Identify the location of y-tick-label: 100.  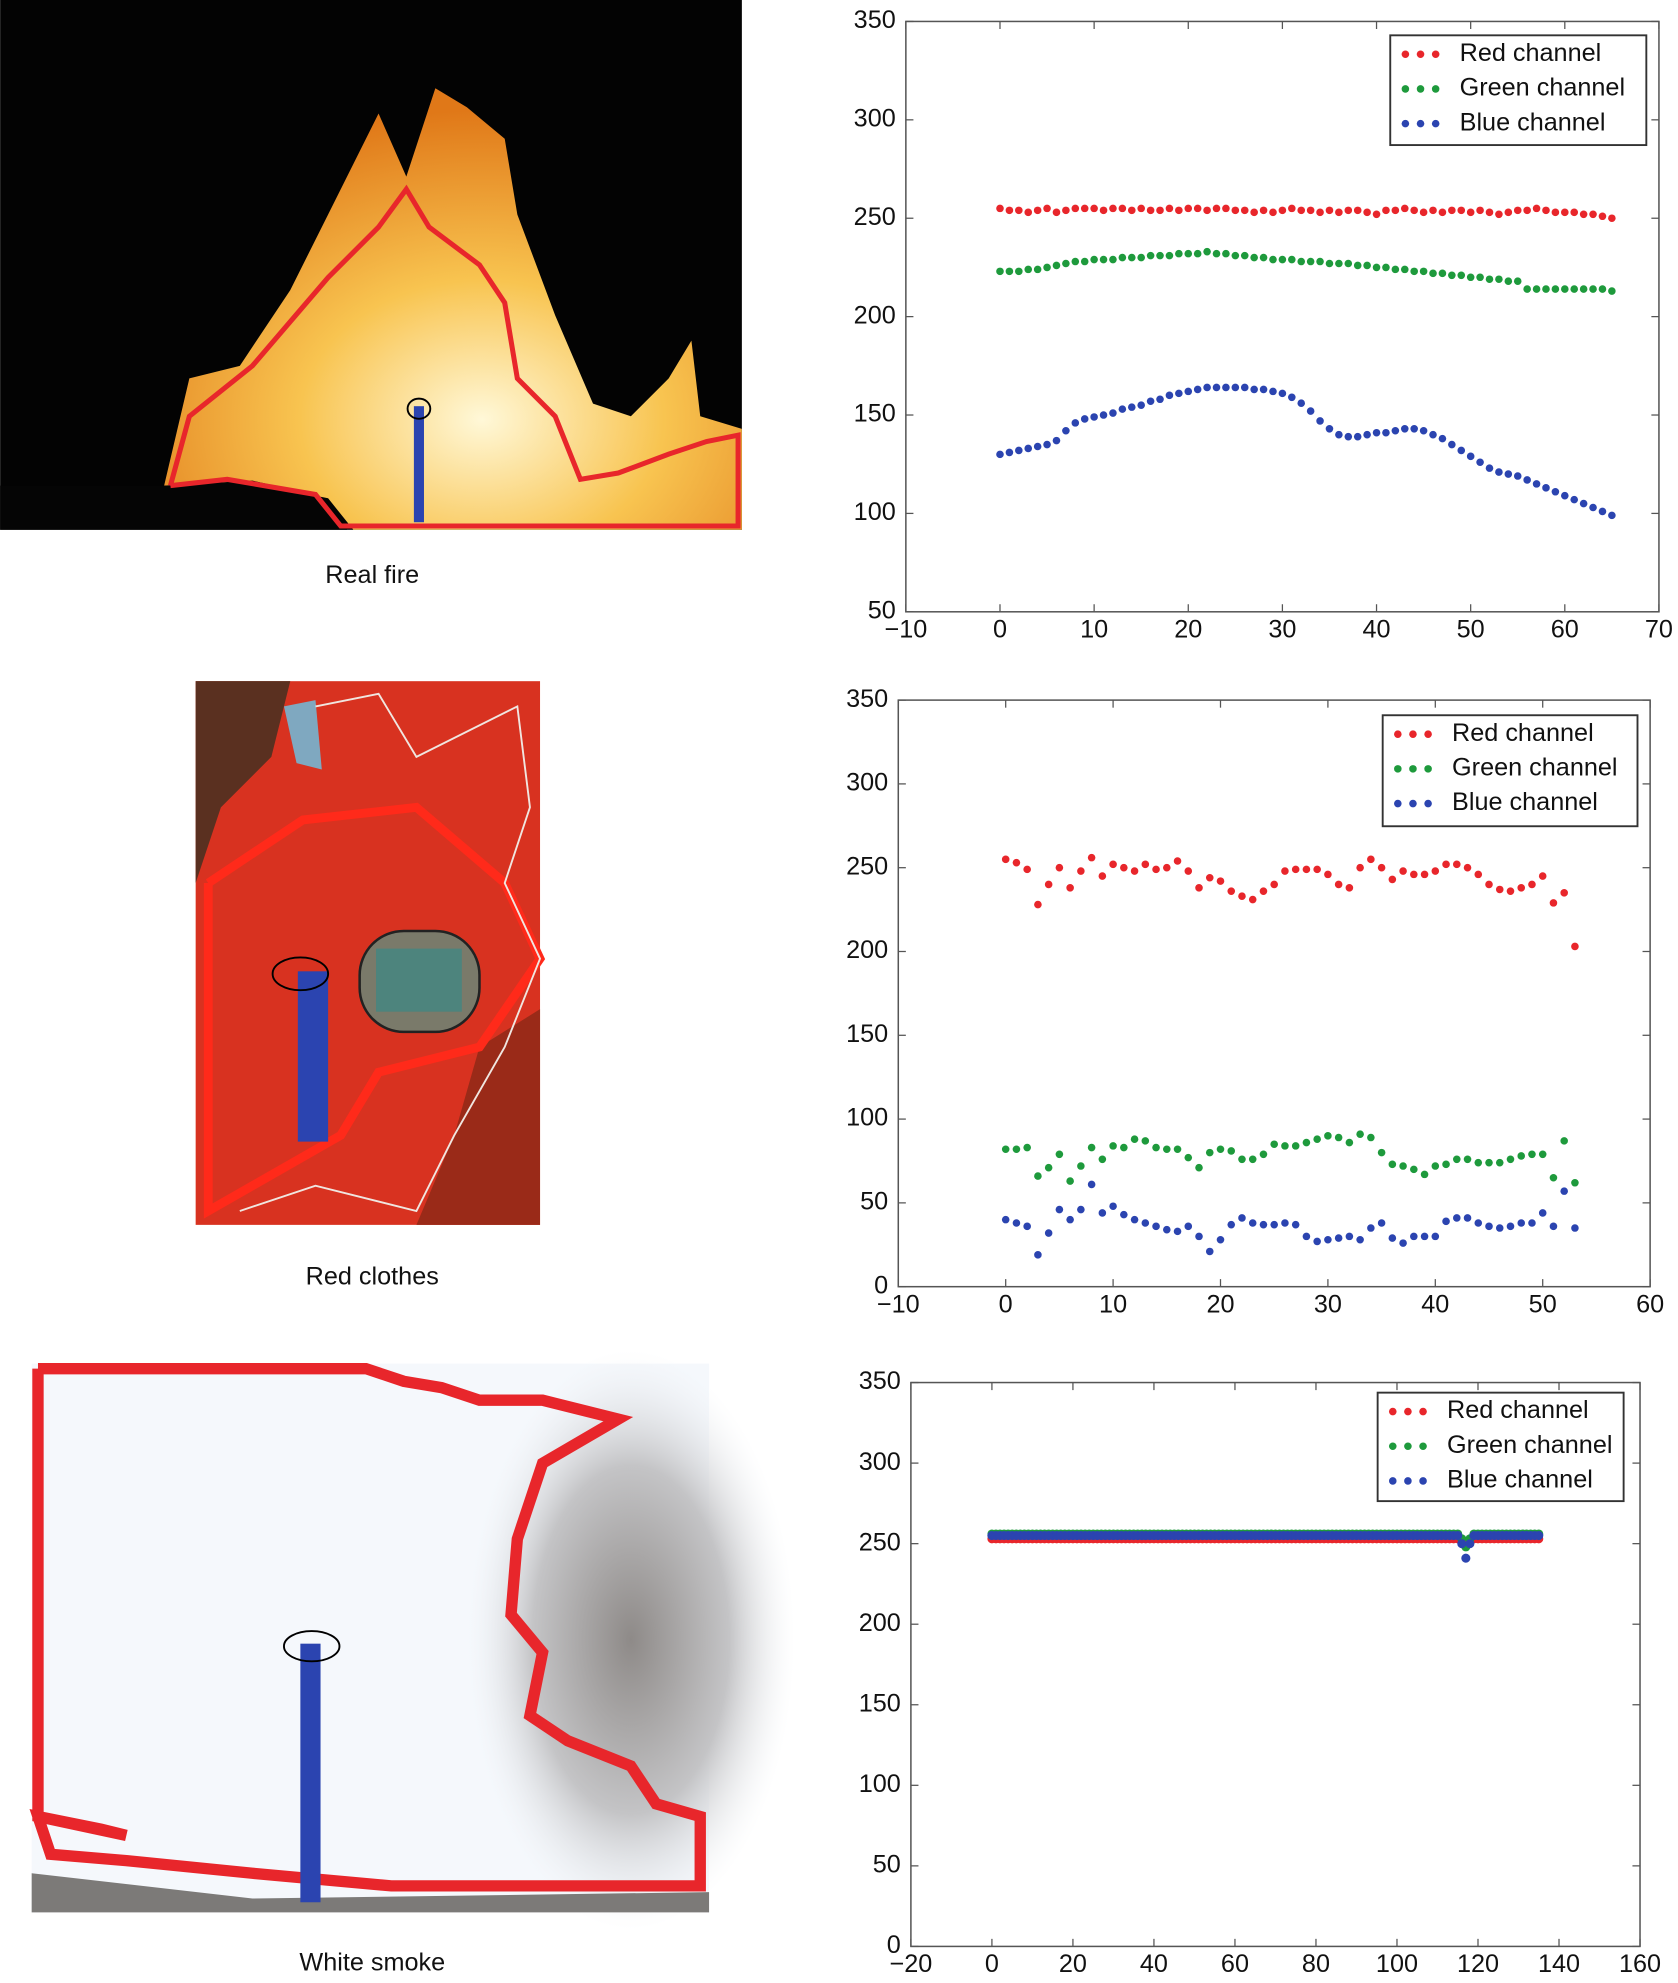
(875, 512).